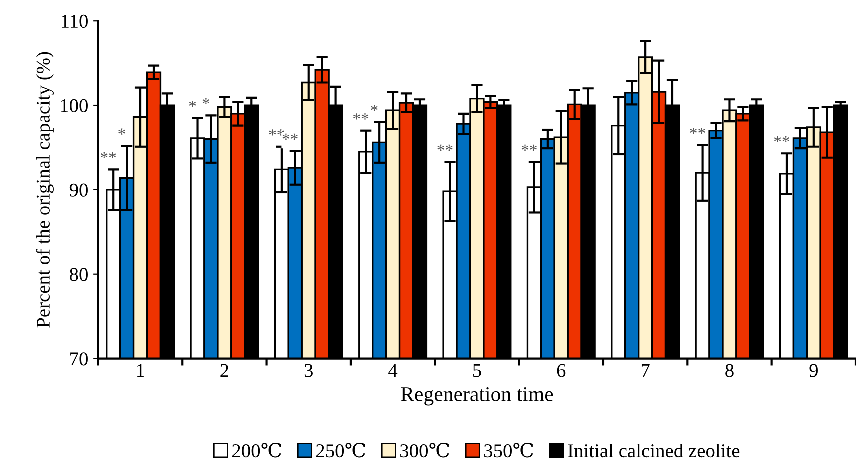 Image resolution: width=856 pixels, height=469 pixels. Describe the element at coordinates (79, 190) in the screenshot. I see `y-tick-label: 90` at that location.